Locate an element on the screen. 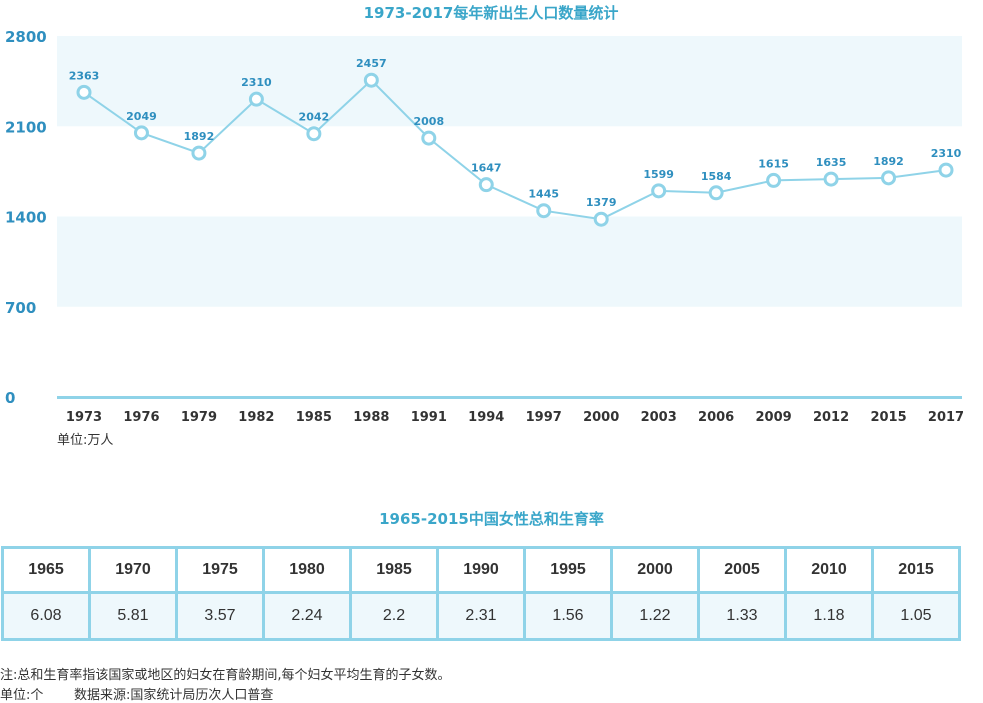 The image size is (983, 703). table-rate-cell: 2.31 is located at coordinates (481, 616).